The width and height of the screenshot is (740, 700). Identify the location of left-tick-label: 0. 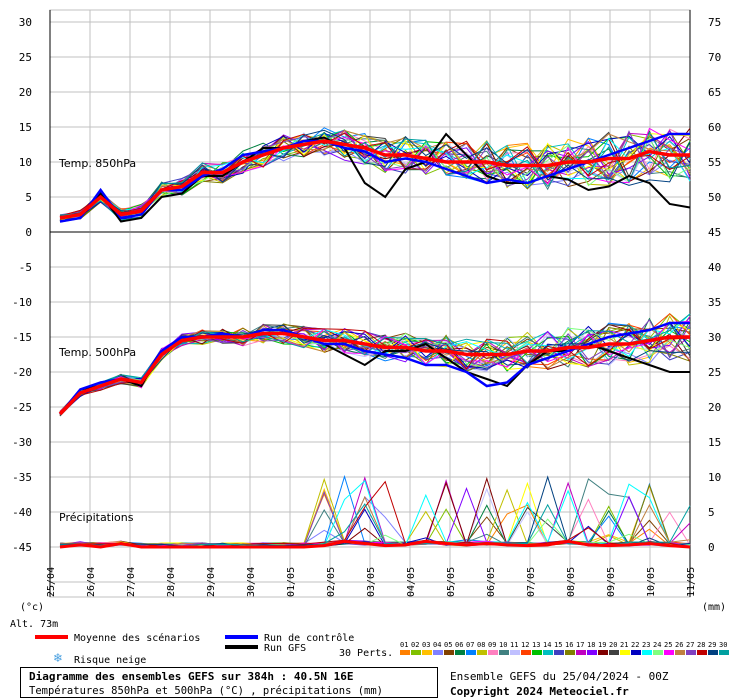
(28, 232).